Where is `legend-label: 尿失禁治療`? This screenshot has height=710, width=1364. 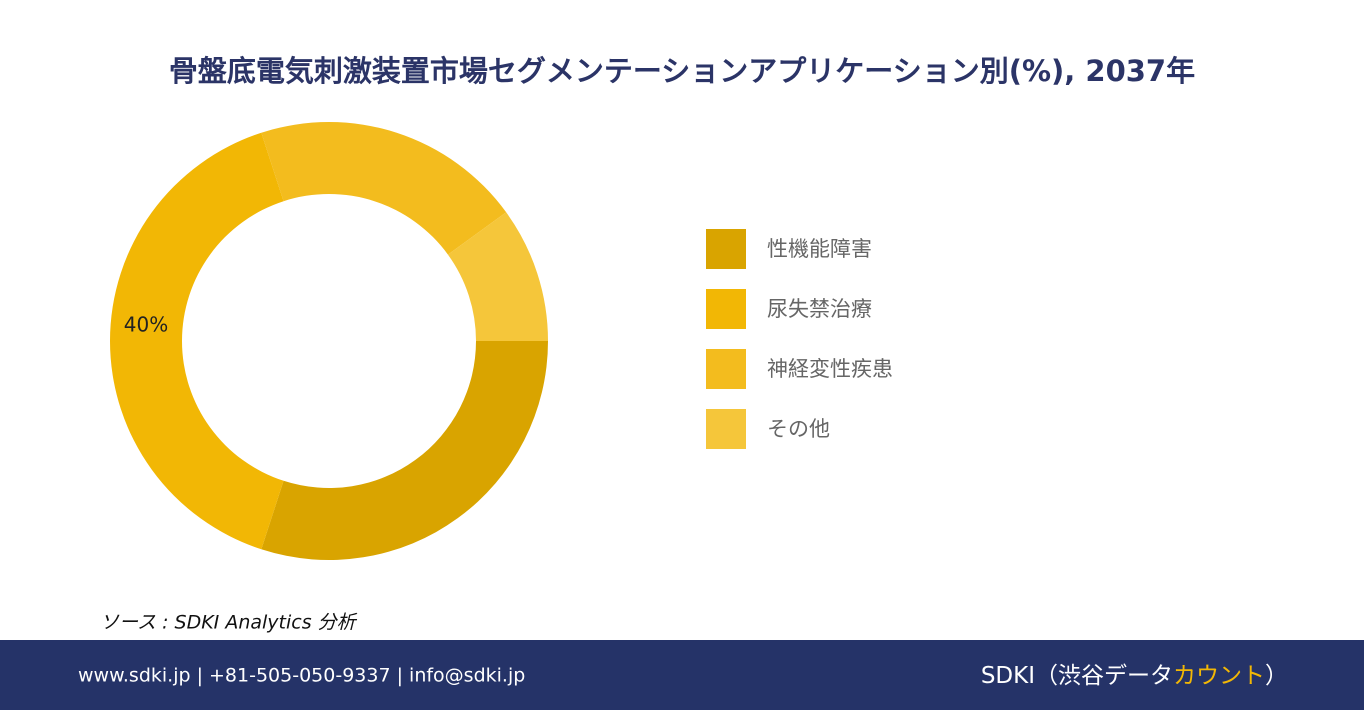
legend-label: 尿失禁治療 is located at coordinates (819, 309).